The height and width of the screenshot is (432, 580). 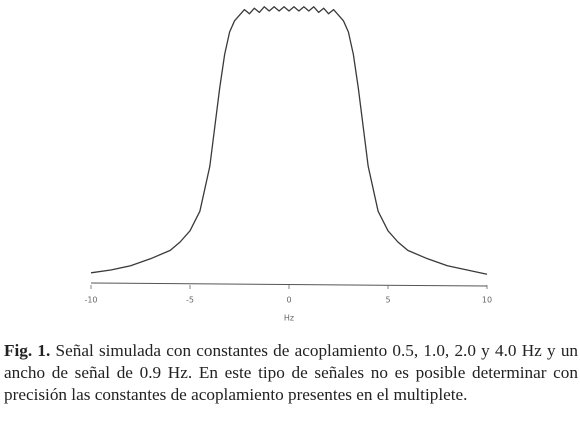 I want to click on x-tick-label: 10, so click(x=487, y=300).